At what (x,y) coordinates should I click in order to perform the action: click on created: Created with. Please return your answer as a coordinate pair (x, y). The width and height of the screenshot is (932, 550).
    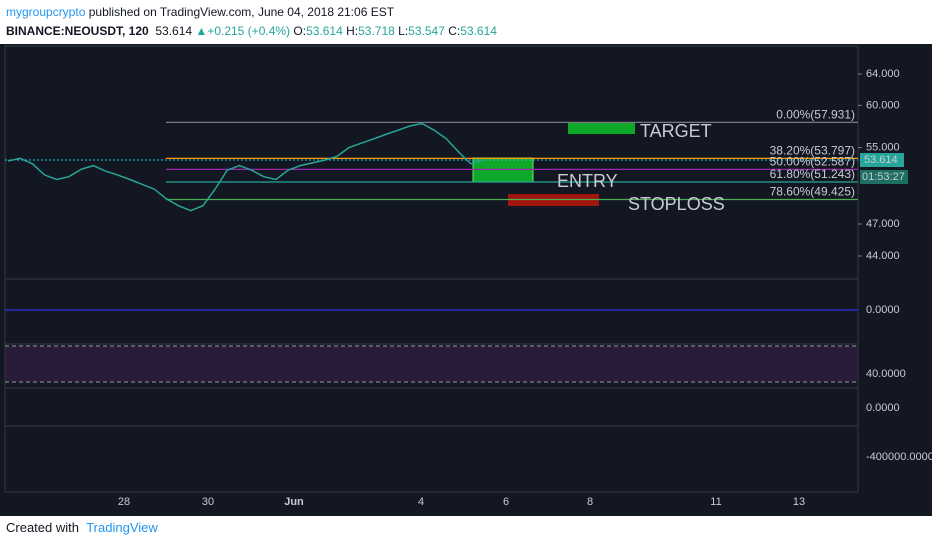
    Looking at the image, I should click on (42, 527).